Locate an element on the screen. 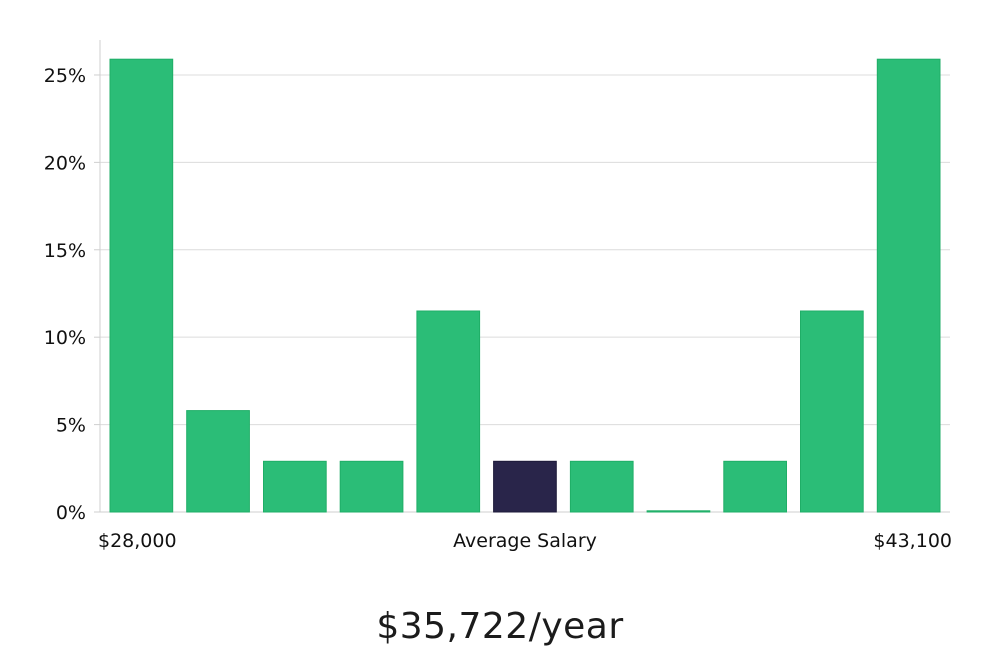 The width and height of the screenshot is (1000, 660). y-tick-label: 15% is located at coordinates (65, 251).